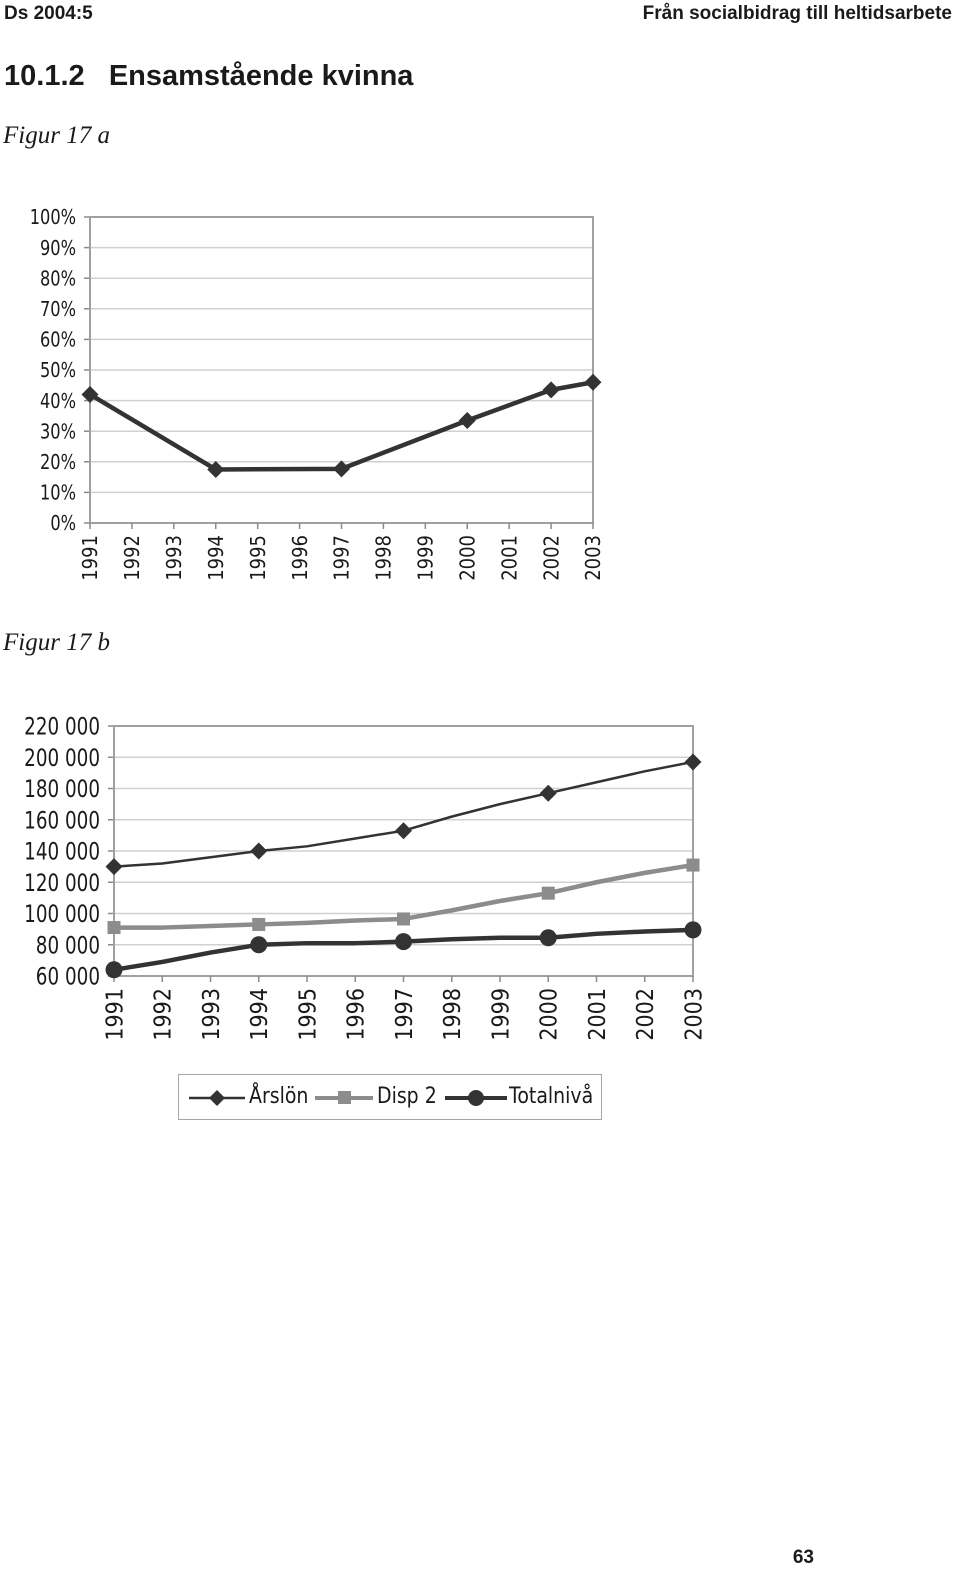 This screenshot has height=1578, width=960. Describe the element at coordinates (476, 1098) in the screenshot. I see `legend-symbol-circle` at that location.